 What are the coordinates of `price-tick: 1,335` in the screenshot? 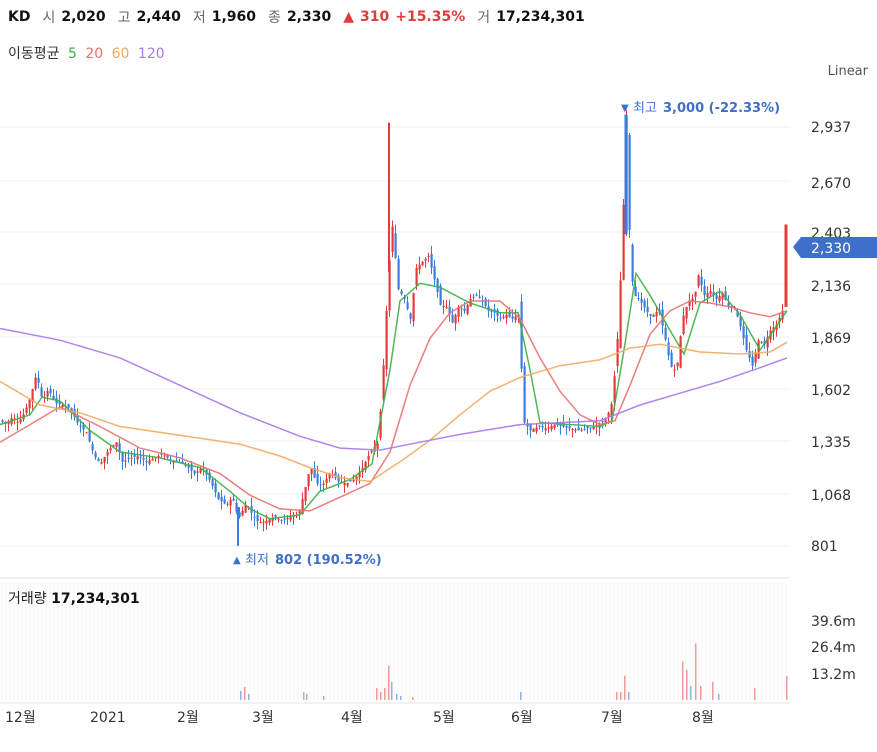 It's located at (831, 443).